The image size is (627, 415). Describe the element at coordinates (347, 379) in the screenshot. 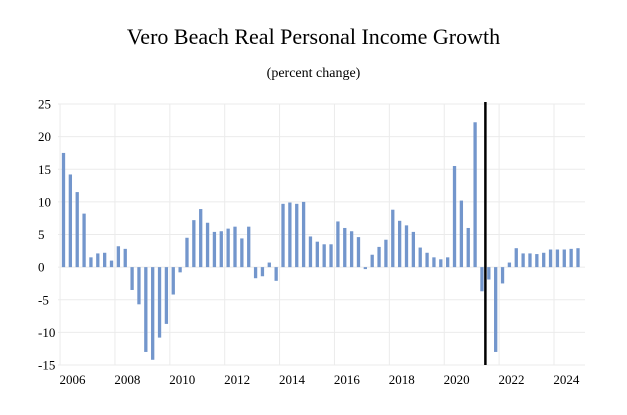

I see `x-tick-label: 2016` at that location.